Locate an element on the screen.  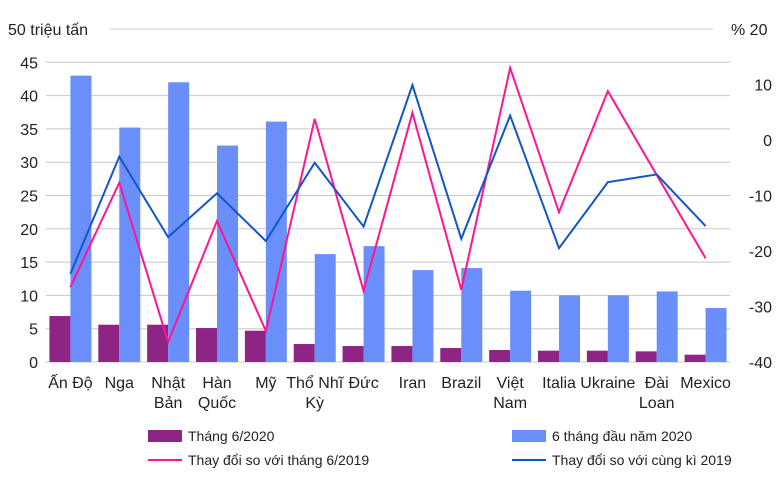
category-label-line: Loan is located at coordinates (657, 403).